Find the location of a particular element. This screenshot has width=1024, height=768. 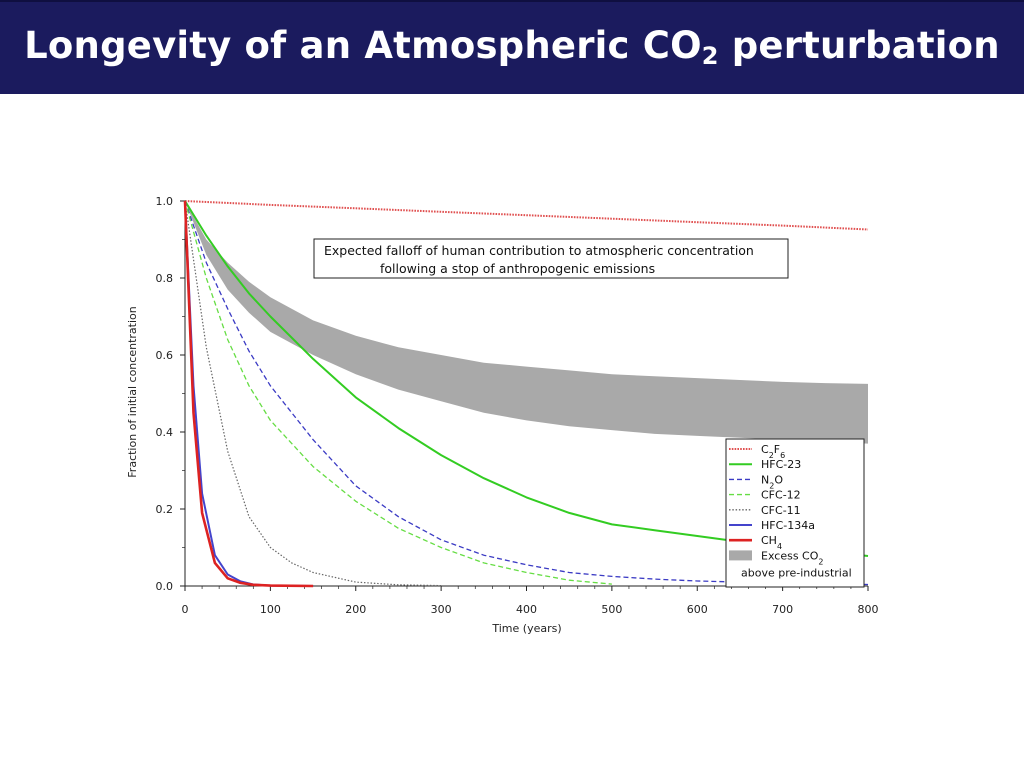

slide-title-subscript: 2 is located at coordinates (710, 56).